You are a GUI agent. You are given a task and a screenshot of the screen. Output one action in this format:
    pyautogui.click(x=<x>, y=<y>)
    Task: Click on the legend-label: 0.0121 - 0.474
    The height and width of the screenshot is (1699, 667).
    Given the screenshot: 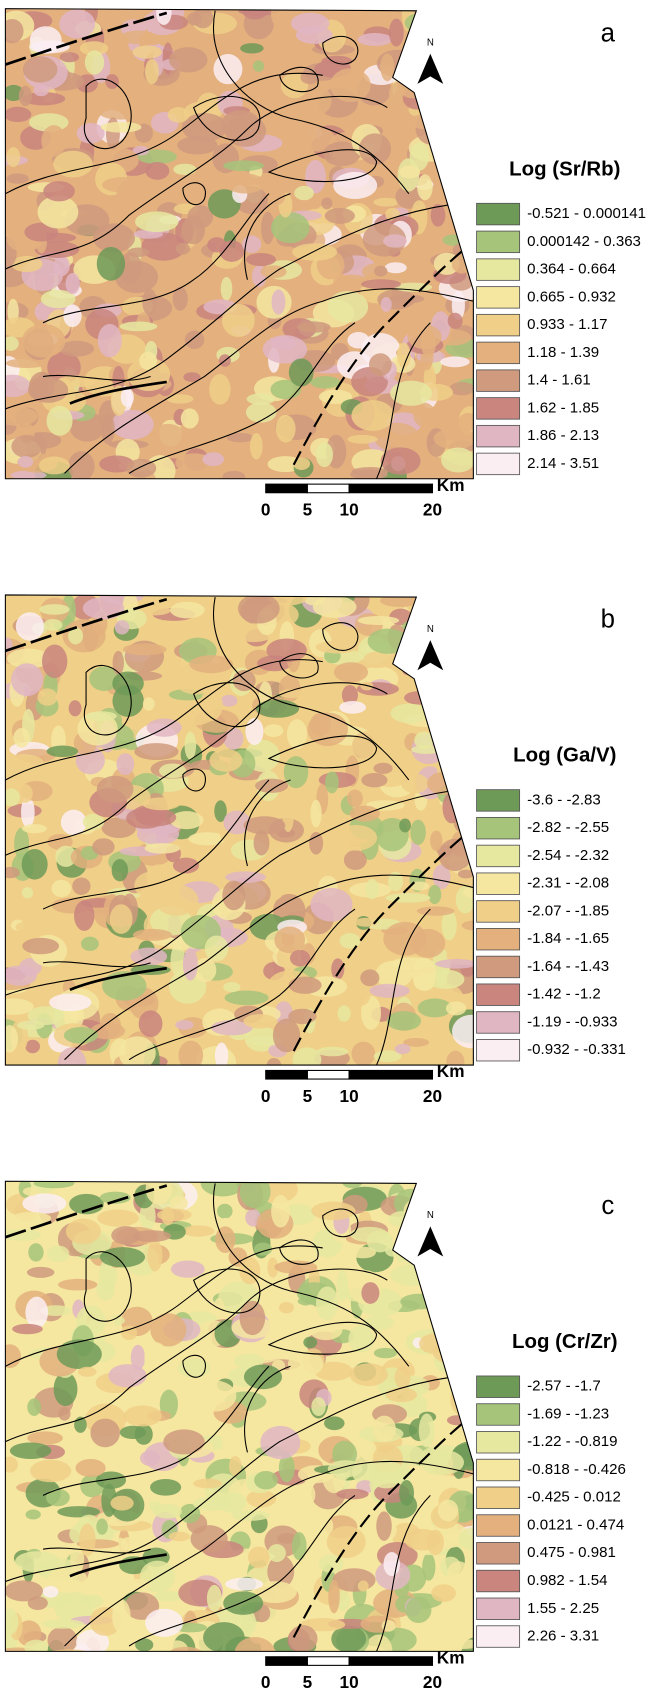 What is the action you would take?
    pyautogui.click(x=575, y=1524)
    